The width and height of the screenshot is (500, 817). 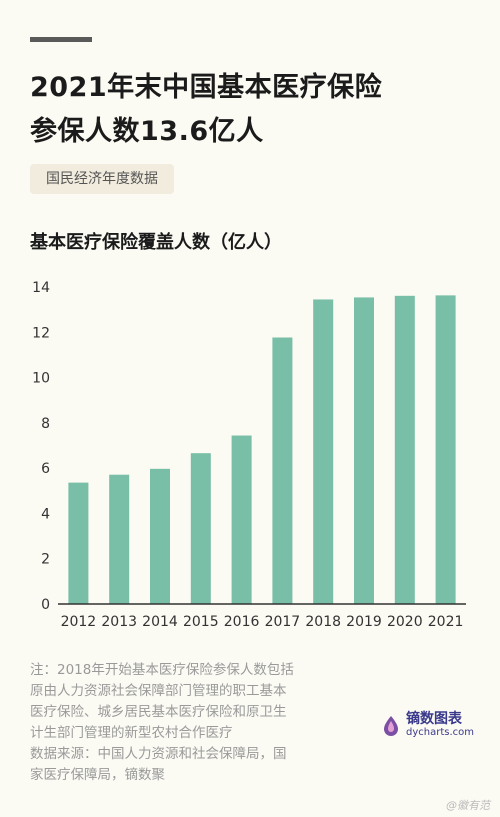 I want to click on x-tick-label: 2013, so click(x=119, y=622).